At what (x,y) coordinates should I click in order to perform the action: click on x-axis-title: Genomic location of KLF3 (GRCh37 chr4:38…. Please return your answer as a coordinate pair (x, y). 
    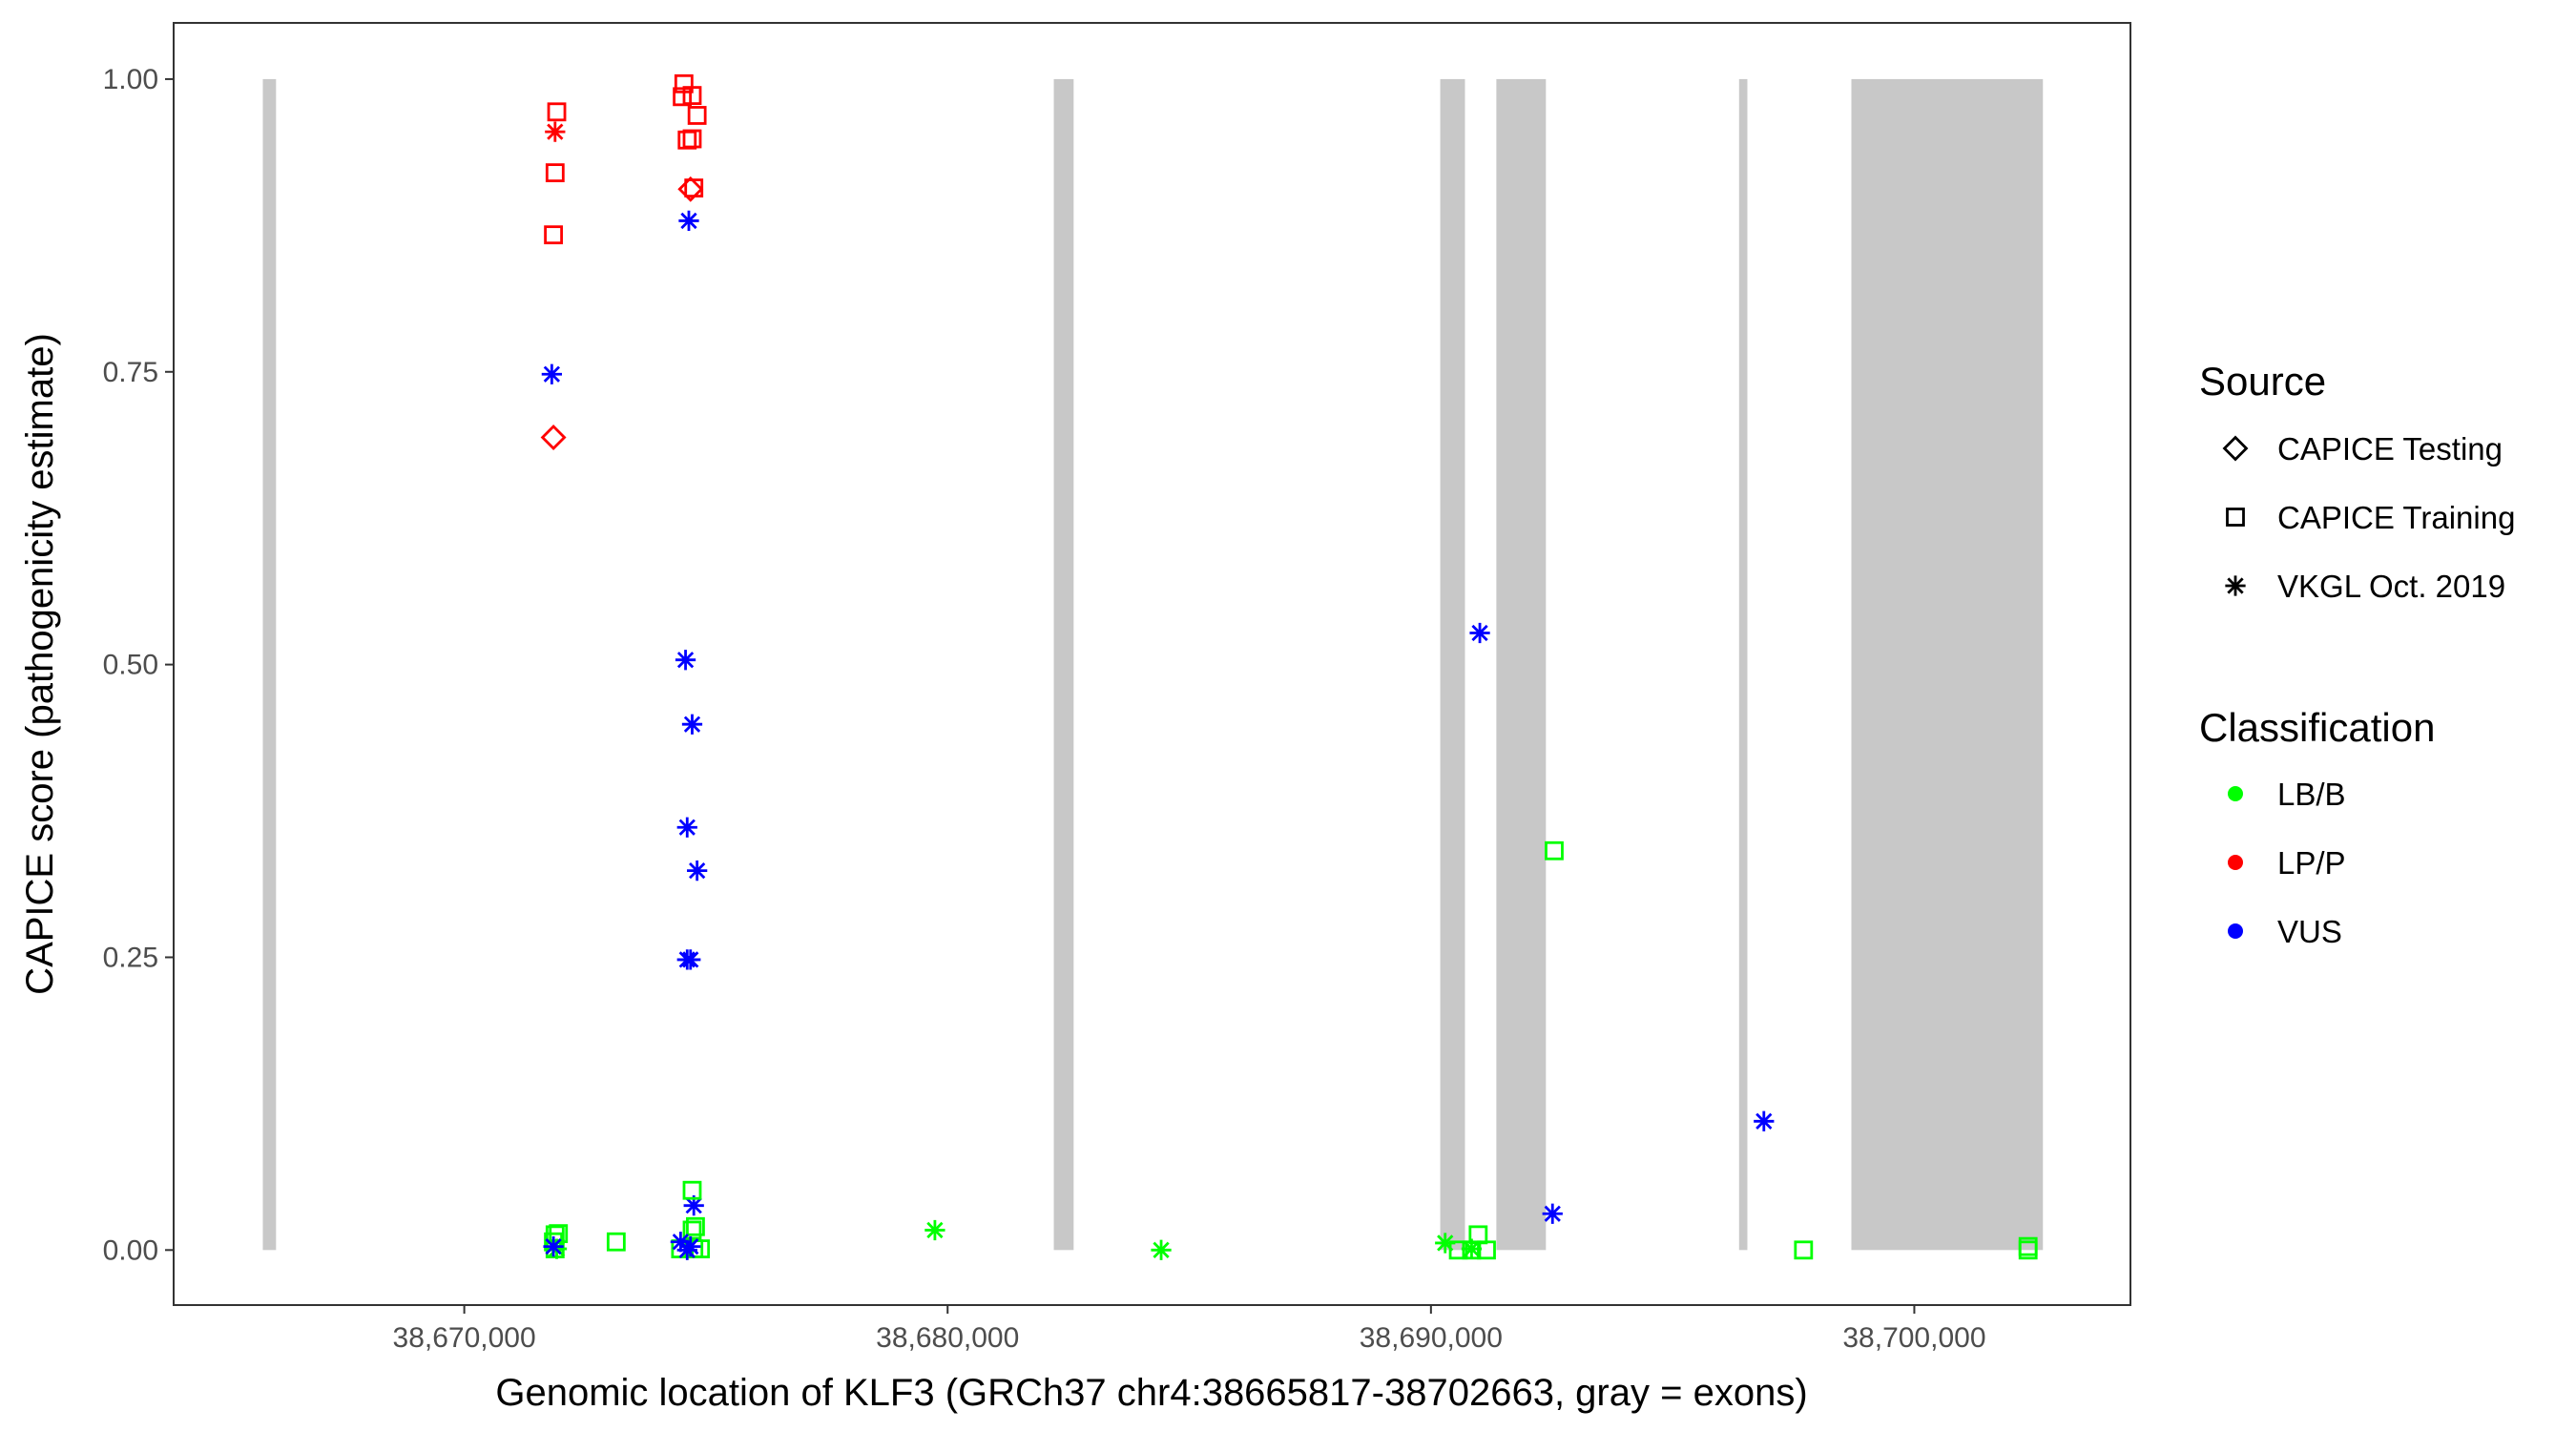
    Looking at the image, I should click on (1151, 1393).